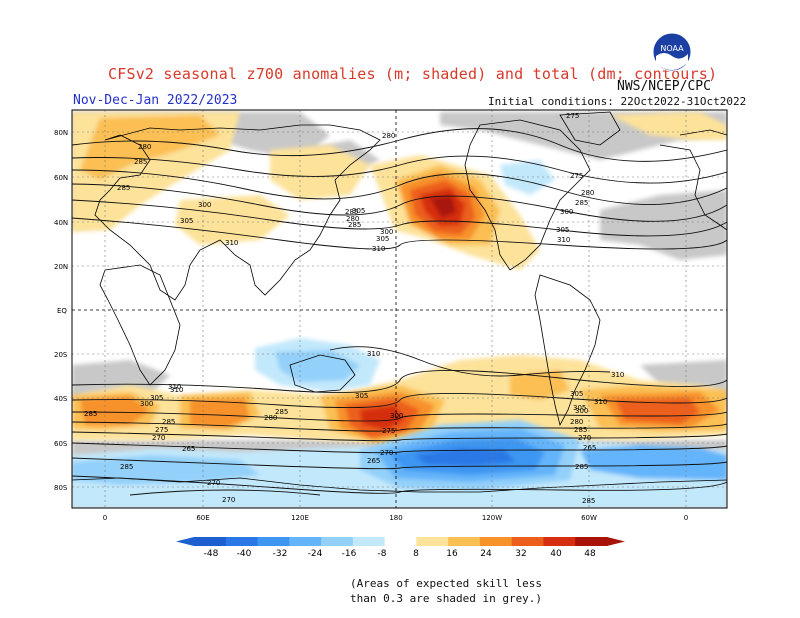 This screenshot has height=618, width=800. Describe the element at coordinates (202, 518) in the screenshot. I see `lon-label: 60E` at that location.